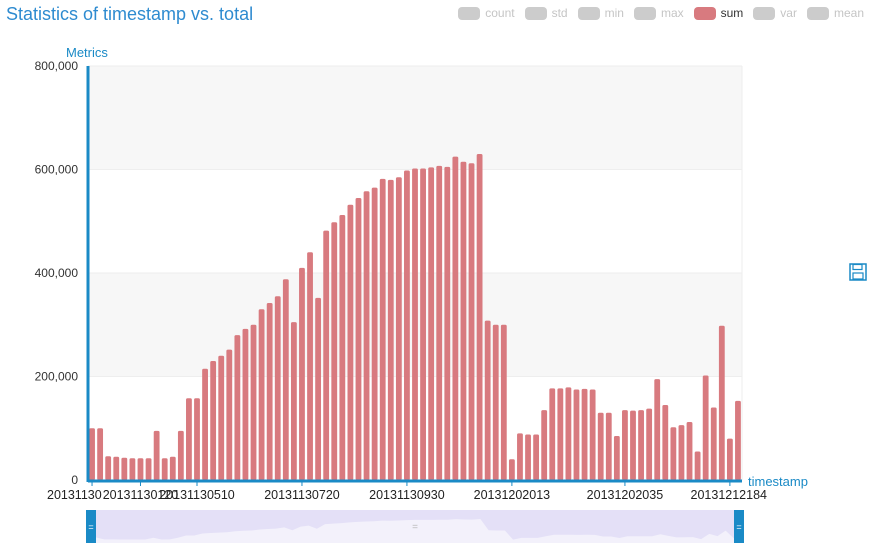 Image resolution: width=872 pixels, height=545 pixels. I want to click on zoom-handle-left, so click(91, 526).